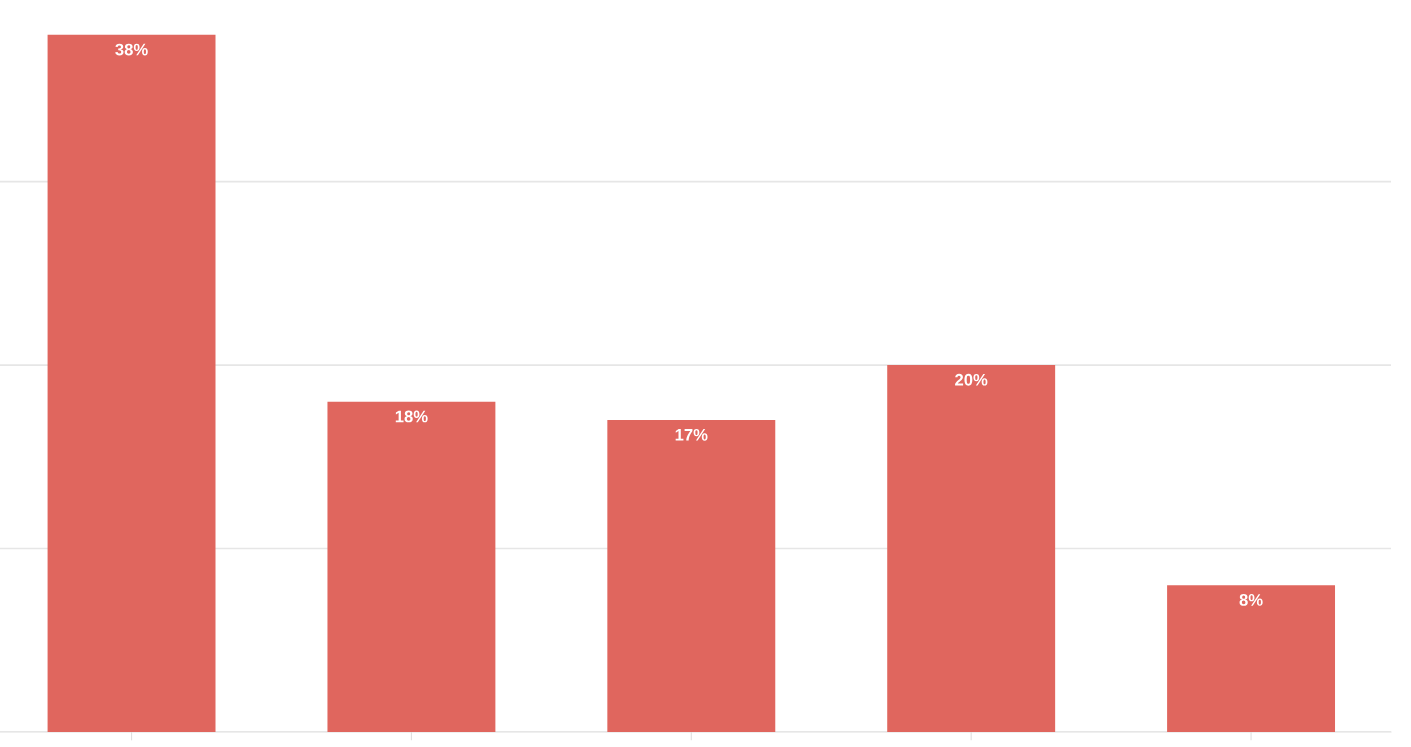  Describe the element at coordinates (131, 49) in the screenshot. I see `data-label: 38%` at that location.